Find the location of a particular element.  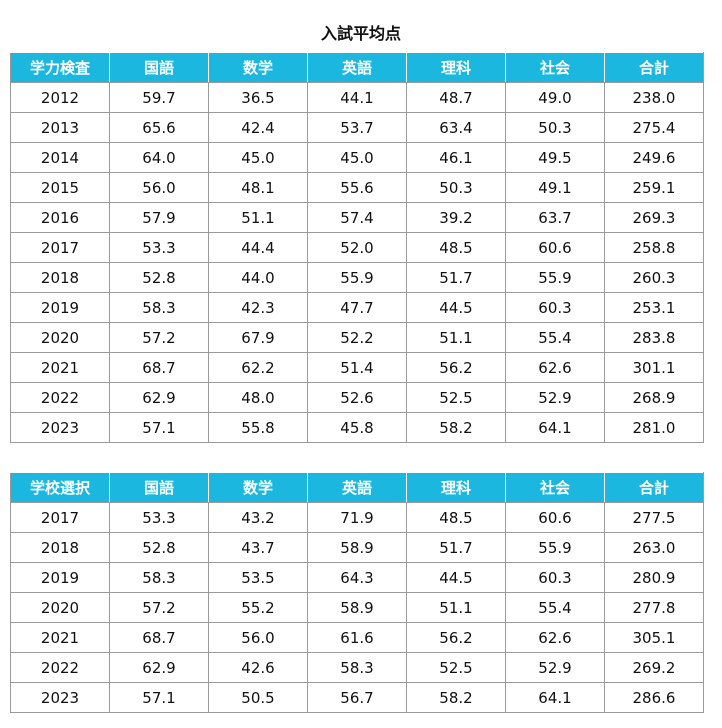

score-cell: 52.8 is located at coordinates (159, 277).